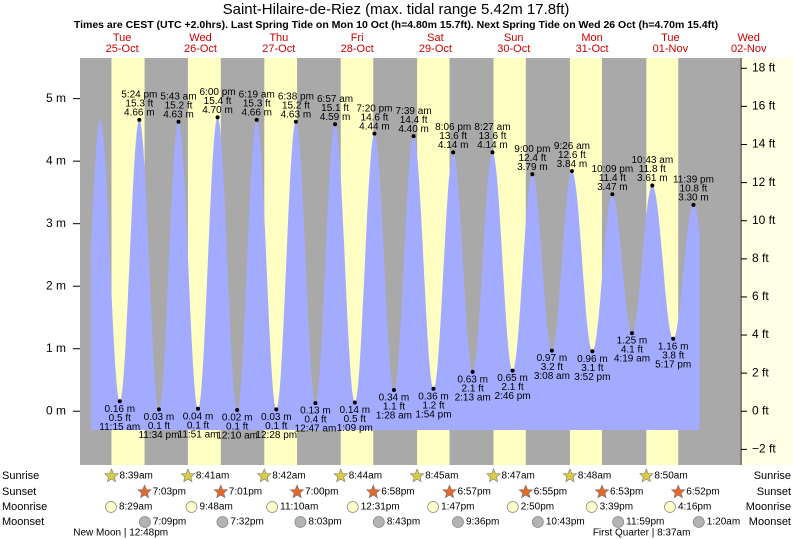 This screenshot has height=539, width=793. Describe the element at coordinates (760, 334) in the screenshot. I see `y2-tick-label: 4 ft` at that location.